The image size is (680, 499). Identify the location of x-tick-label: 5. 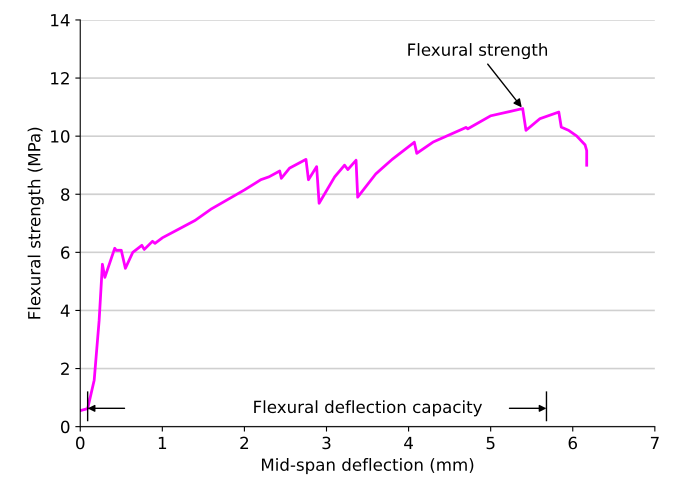
(490, 443).